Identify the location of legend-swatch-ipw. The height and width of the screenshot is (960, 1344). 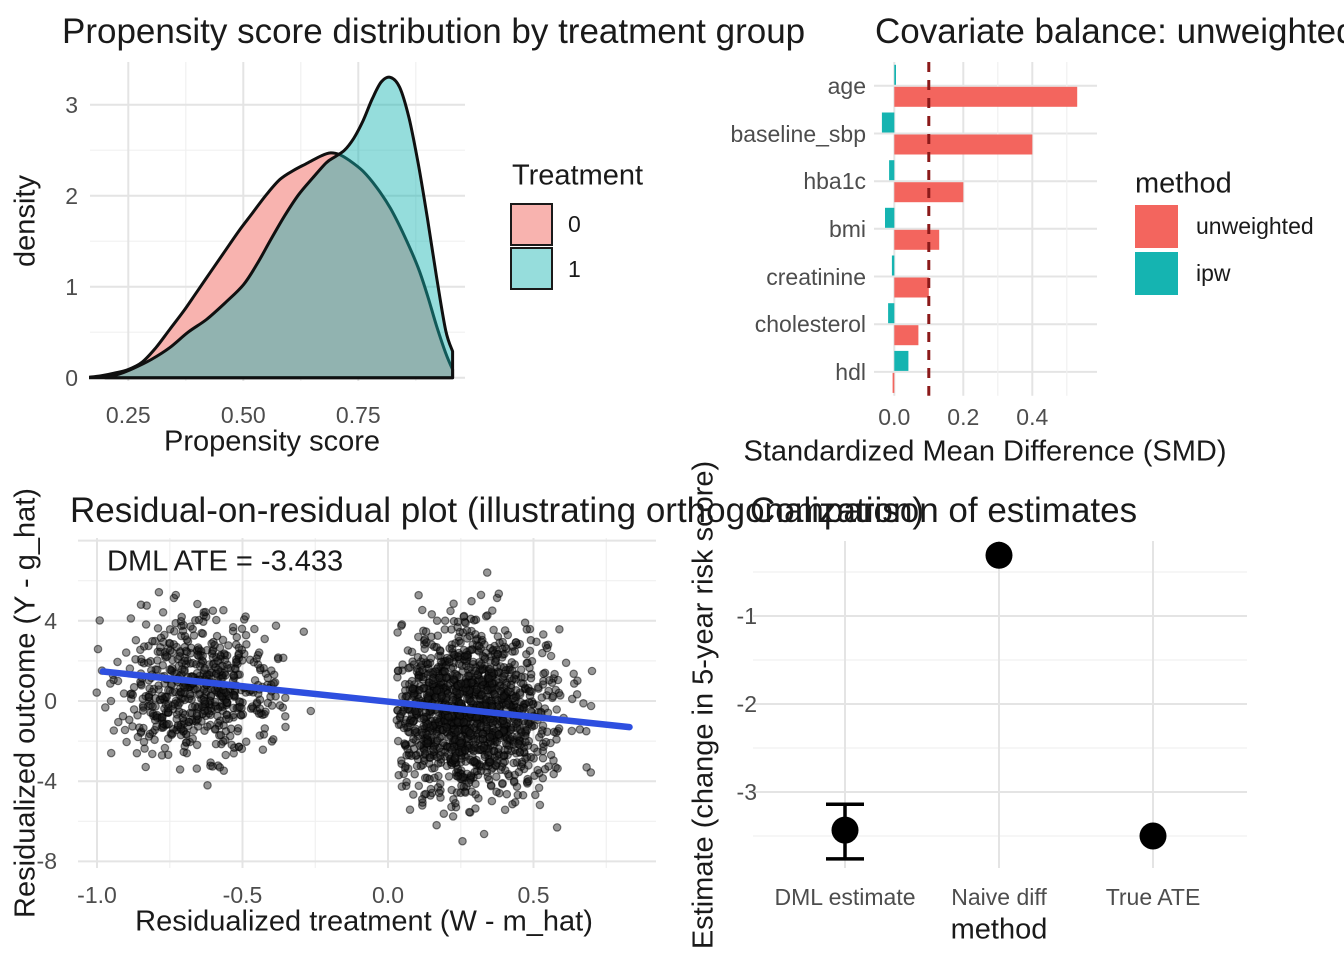
(1156, 273).